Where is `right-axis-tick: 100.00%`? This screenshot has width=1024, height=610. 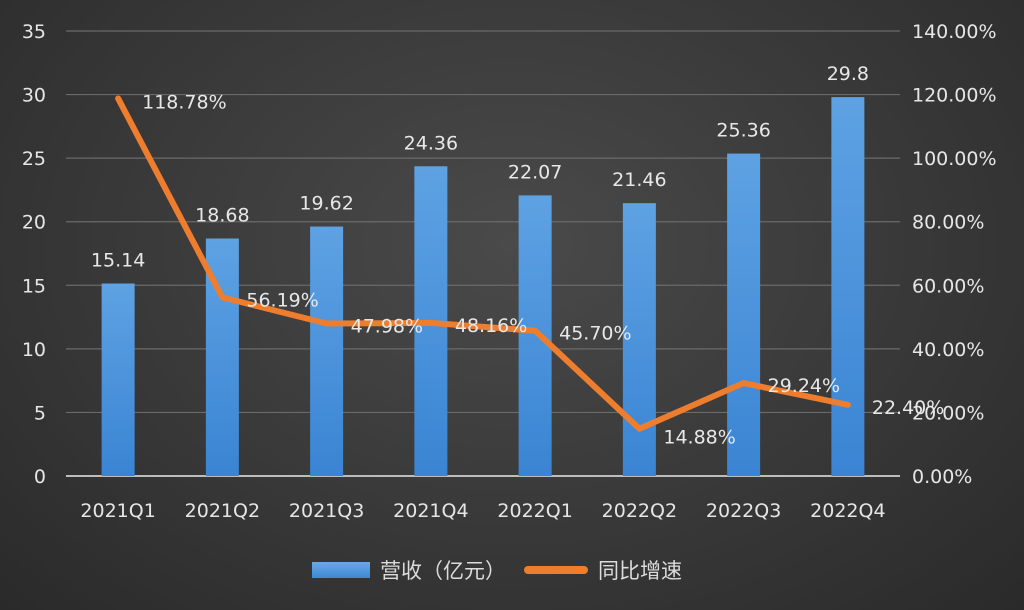 right-axis-tick: 100.00% is located at coordinates (954, 159).